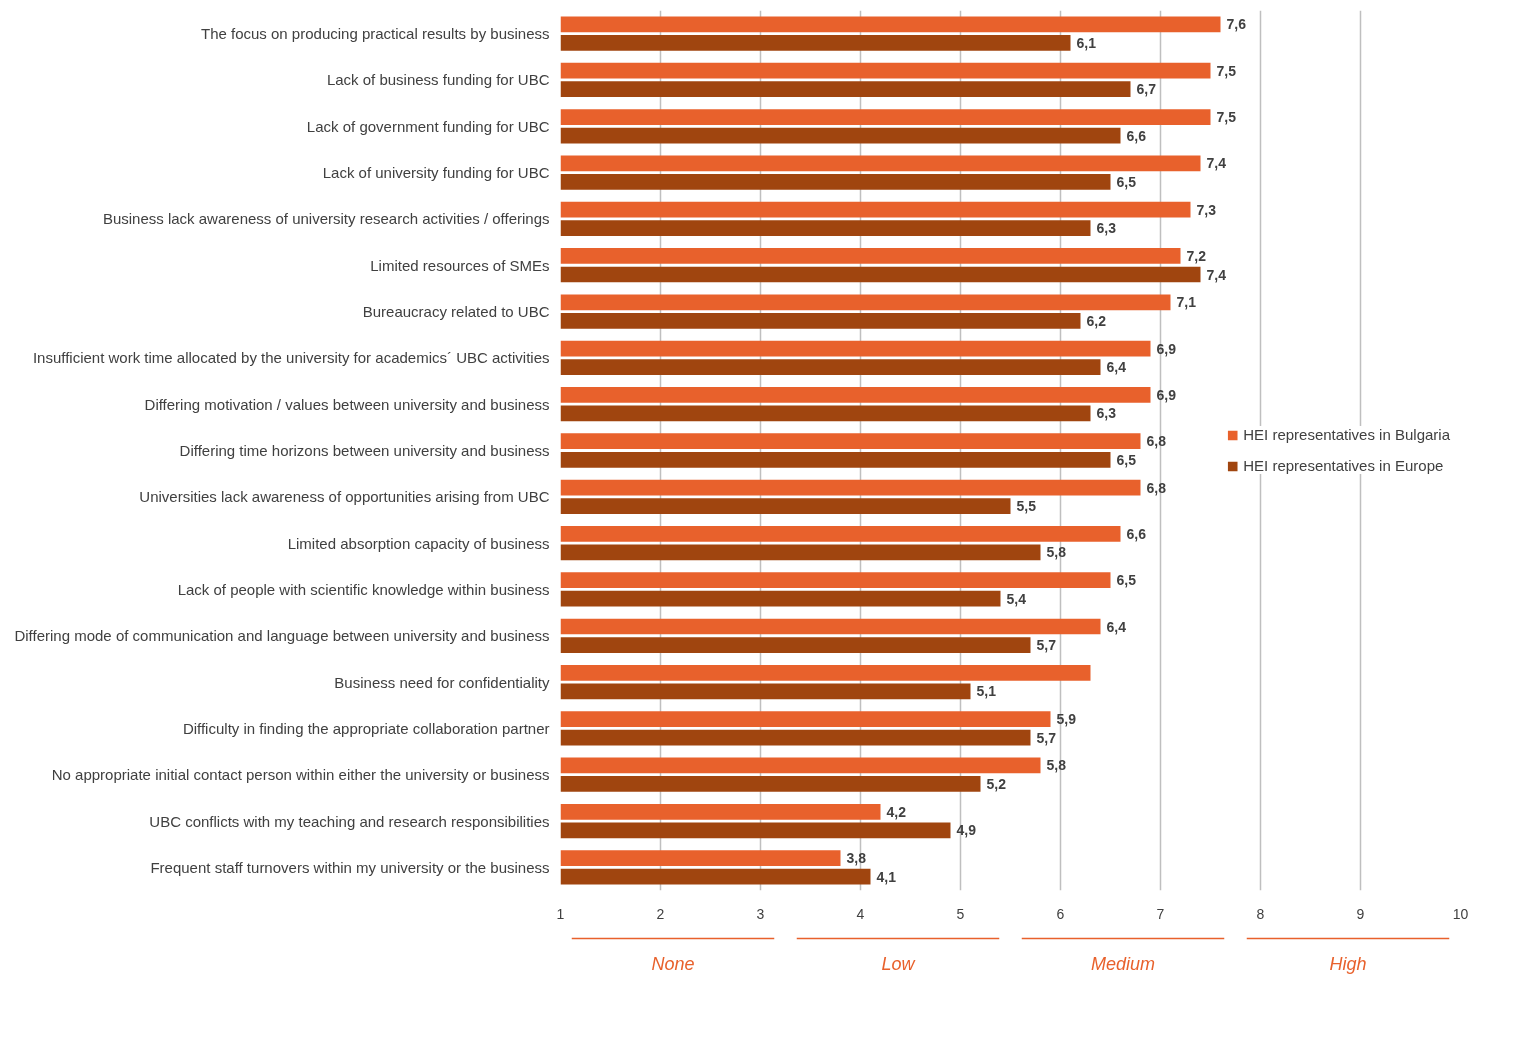  What do you see at coordinates (347, 404) in the screenshot?
I see `y-tick-label: Differing motivation / values between university and business` at bounding box center [347, 404].